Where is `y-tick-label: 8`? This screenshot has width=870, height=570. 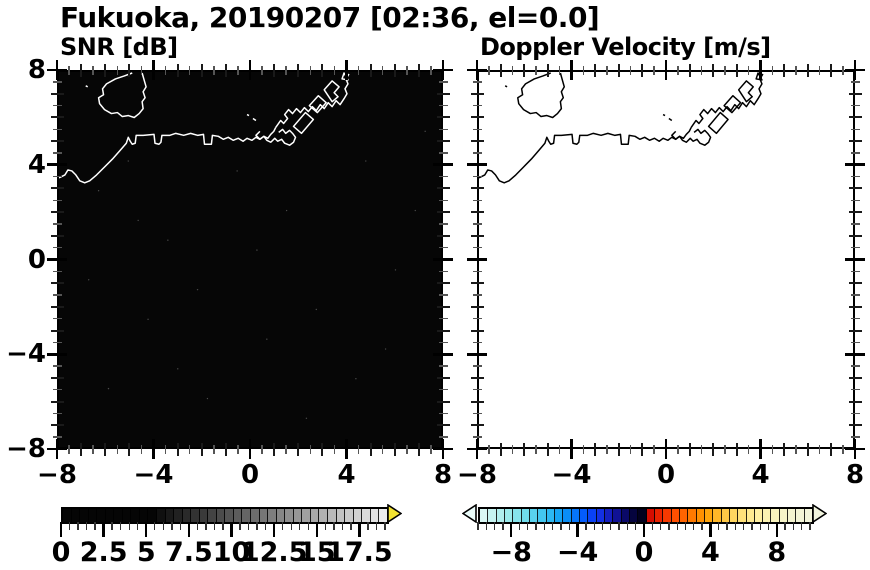
y-tick-label: 8 is located at coordinates (36, 70).